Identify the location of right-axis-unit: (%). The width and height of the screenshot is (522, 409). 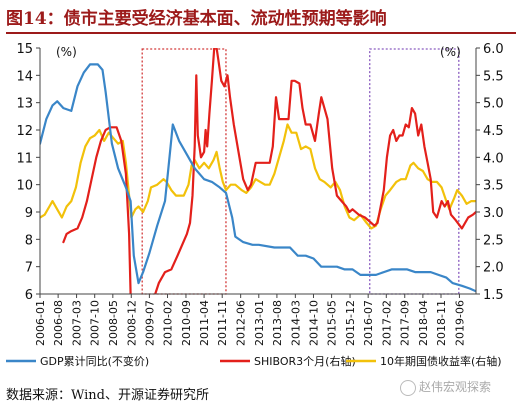
(450, 52).